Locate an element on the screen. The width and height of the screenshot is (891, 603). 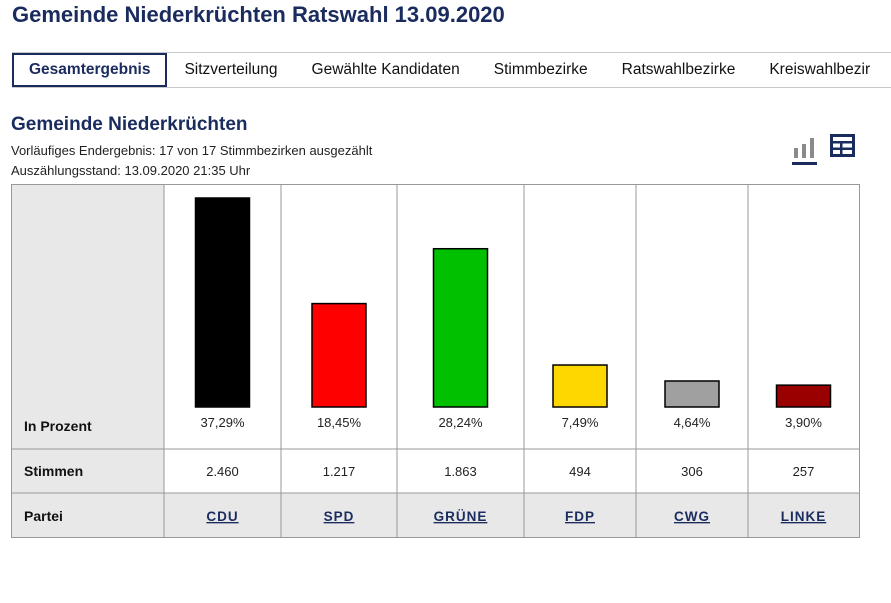
tab-stimmbezirke: Stimmbezirke is located at coordinates (540, 69).